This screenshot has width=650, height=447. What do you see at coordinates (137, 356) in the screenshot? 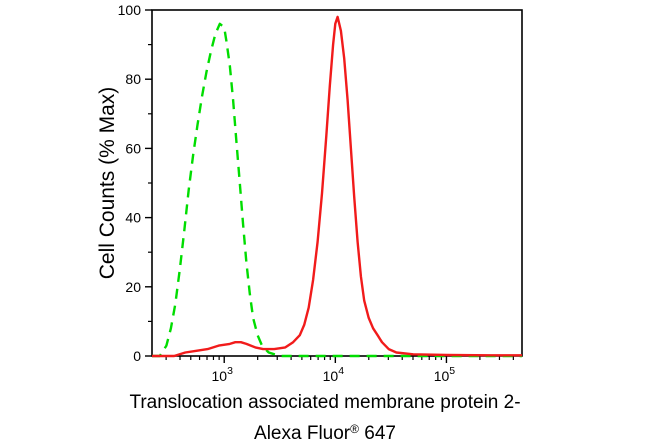
I see `y-tick-label: 0` at bounding box center [137, 356].